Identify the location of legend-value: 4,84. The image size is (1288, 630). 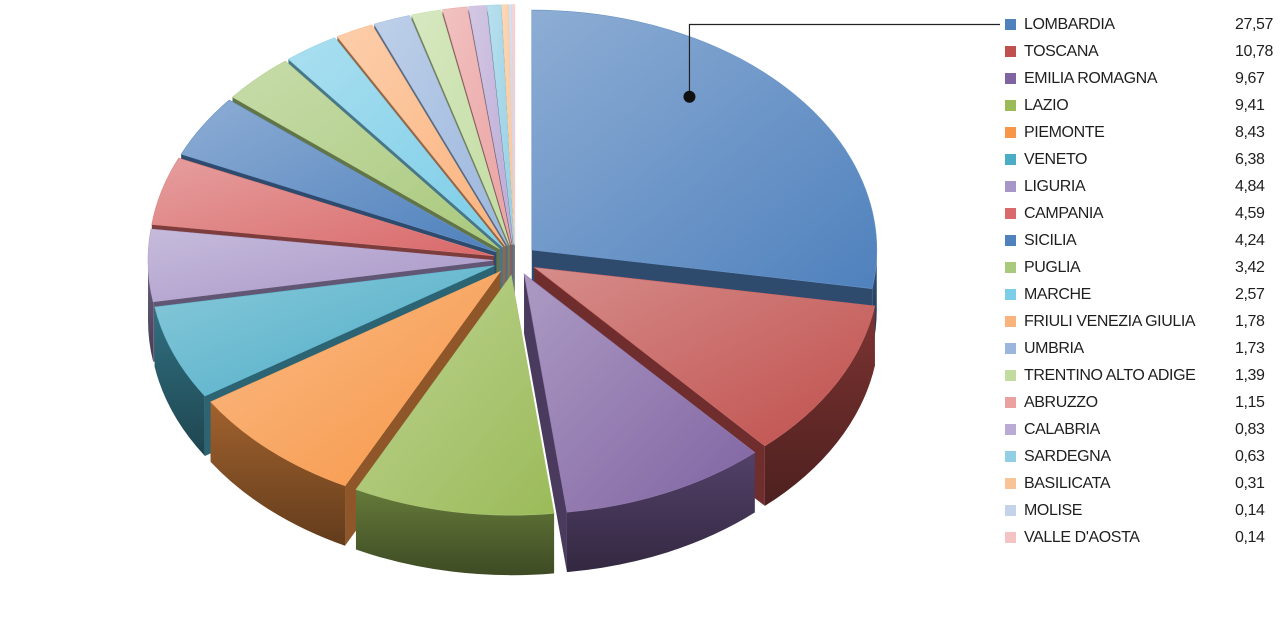
(1250, 186).